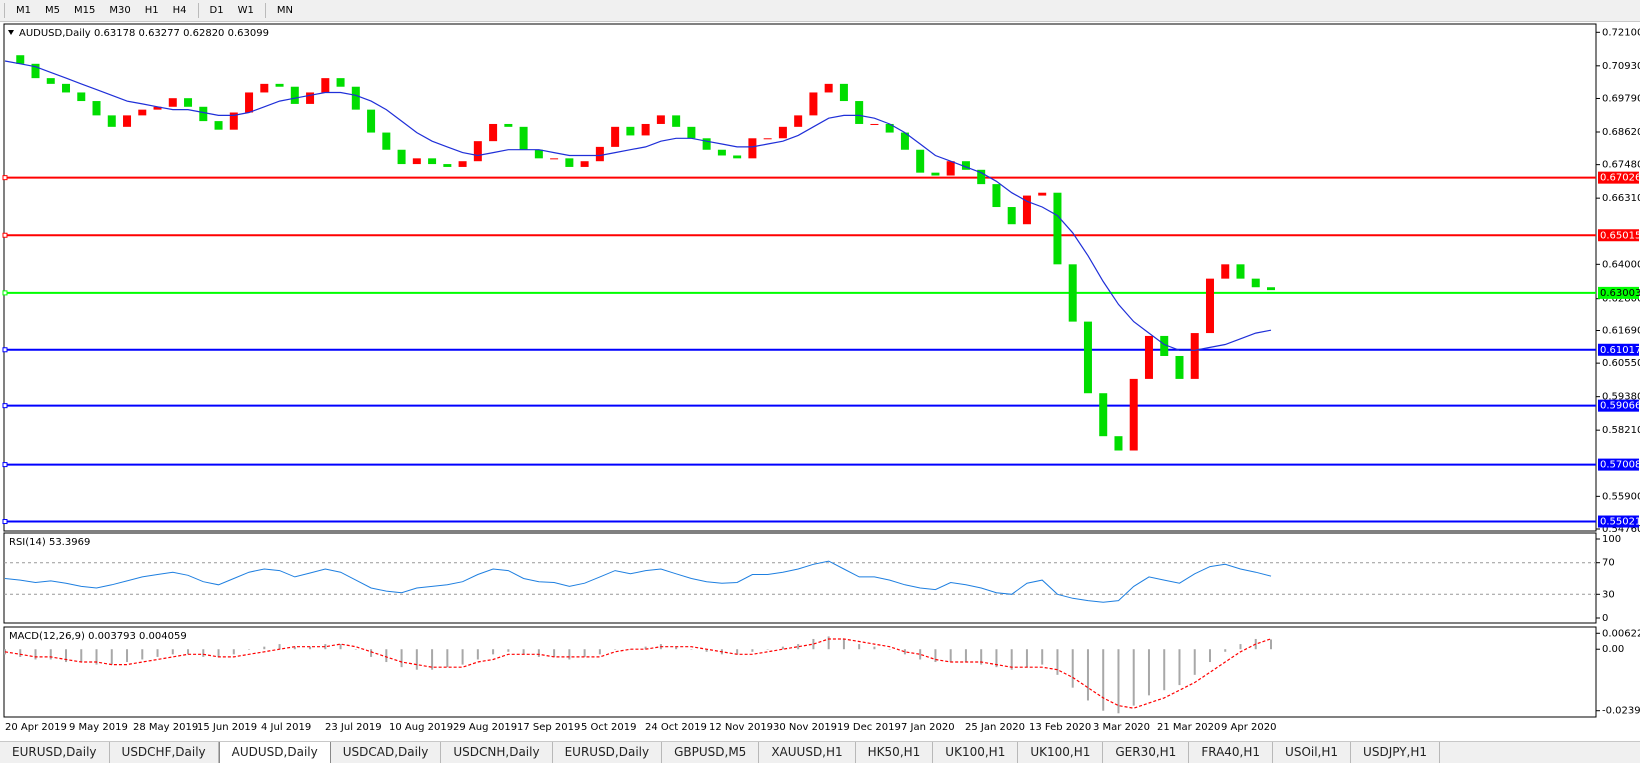  What do you see at coordinates (52, 10) in the screenshot?
I see `timeframe-button: M5` at bounding box center [52, 10].